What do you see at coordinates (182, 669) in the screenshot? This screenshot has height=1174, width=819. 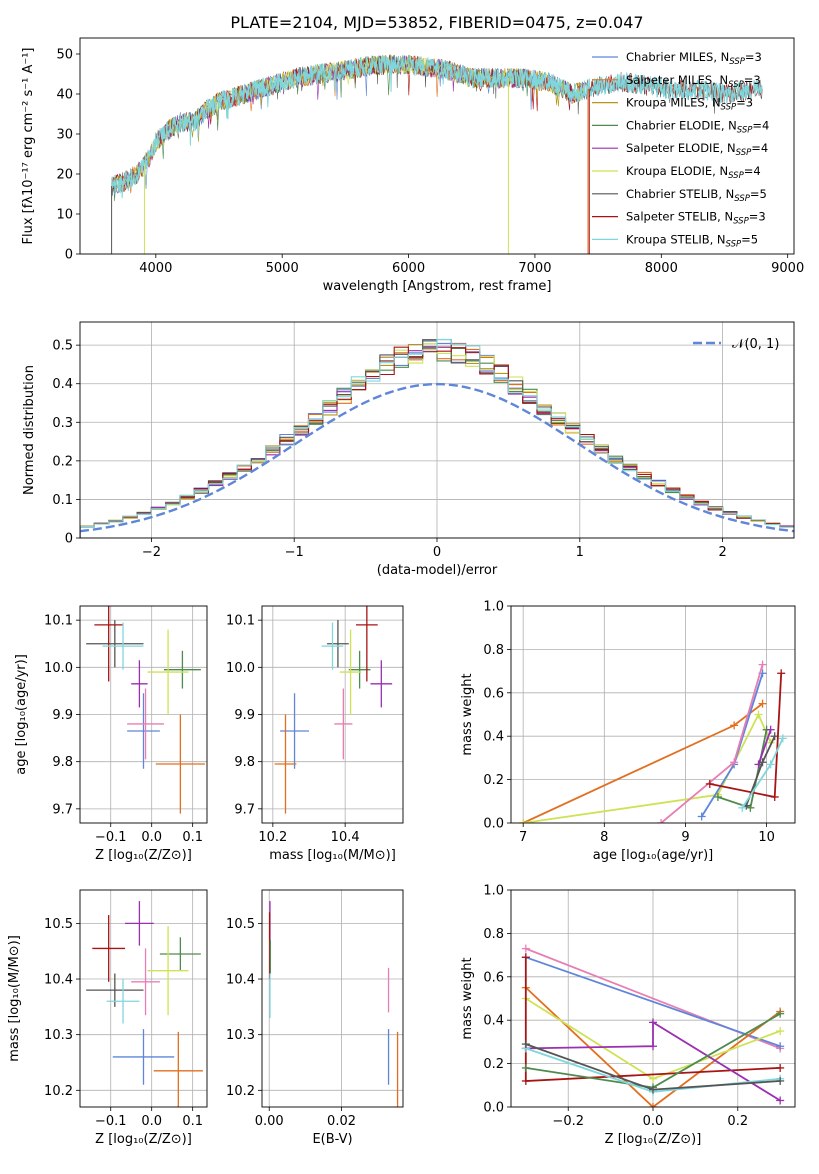 I see `errorbar-chabrier-elodie` at bounding box center [182, 669].